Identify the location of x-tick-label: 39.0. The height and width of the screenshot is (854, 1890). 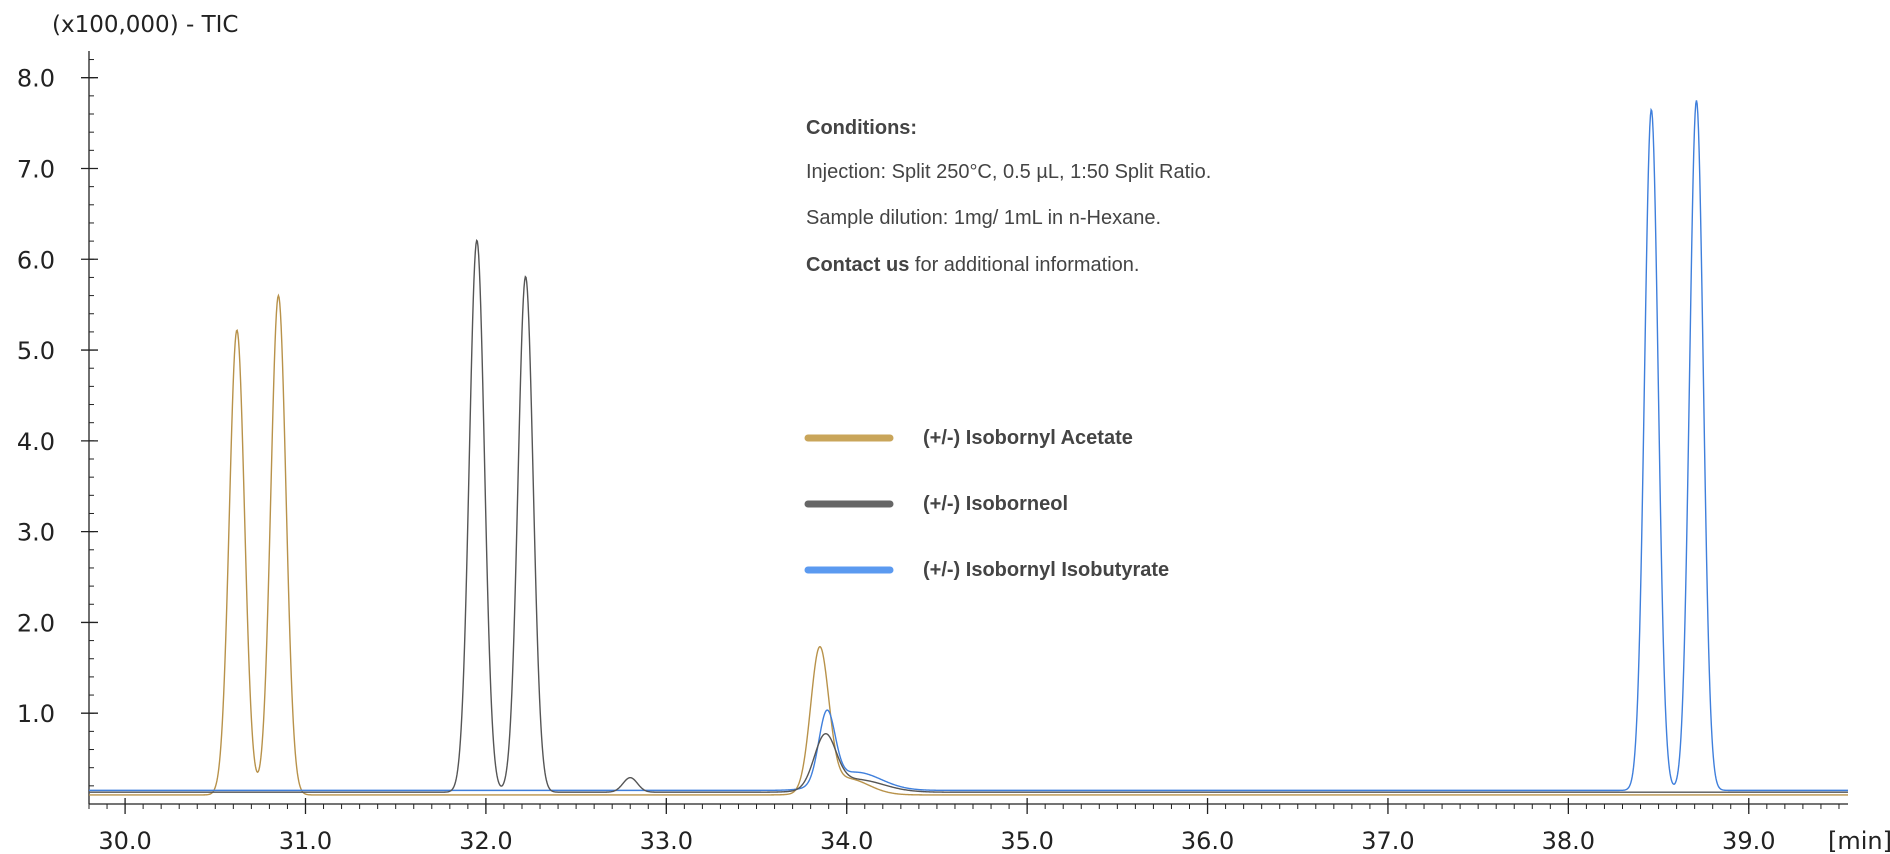
(1748, 840).